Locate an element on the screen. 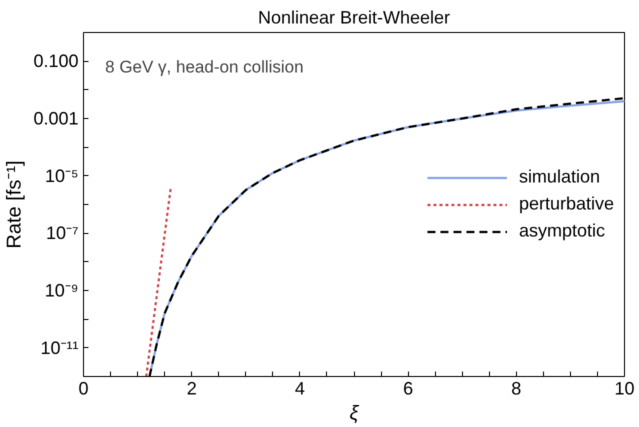 This screenshot has height=427, width=639. annotation: 8 GeV γ, head-on collision is located at coordinates (204, 66).